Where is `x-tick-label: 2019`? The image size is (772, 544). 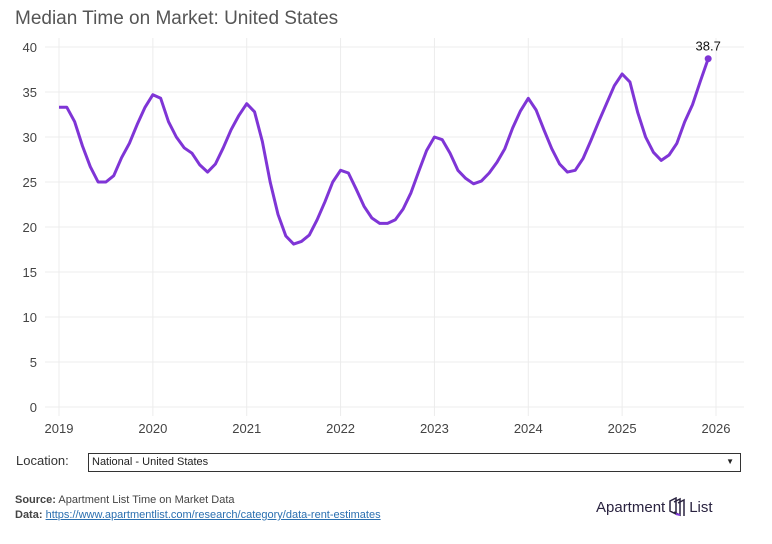 x-tick-label: 2019 is located at coordinates (59, 428).